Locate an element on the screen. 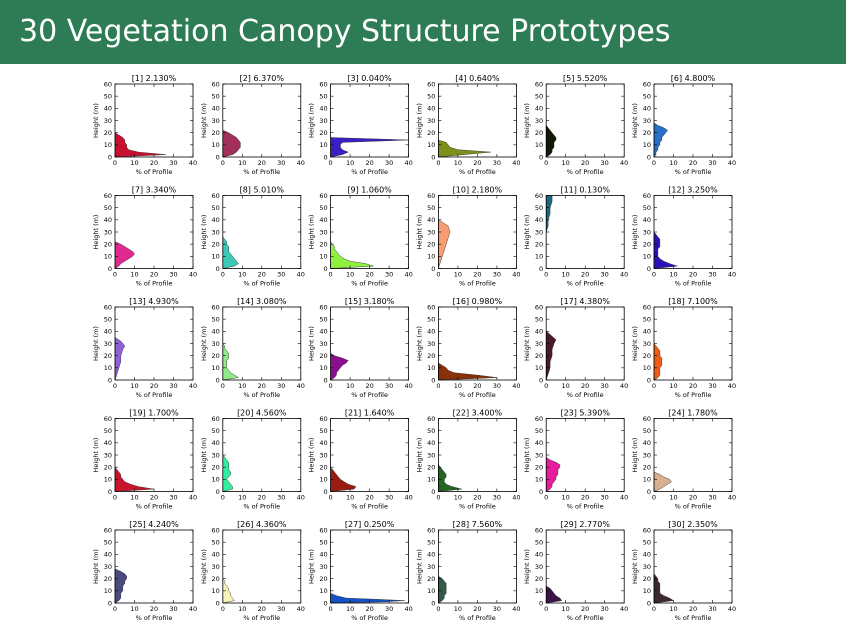 The height and width of the screenshot is (634, 846). panel-title: [26] 4.360% is located at coordinates (262, 524).